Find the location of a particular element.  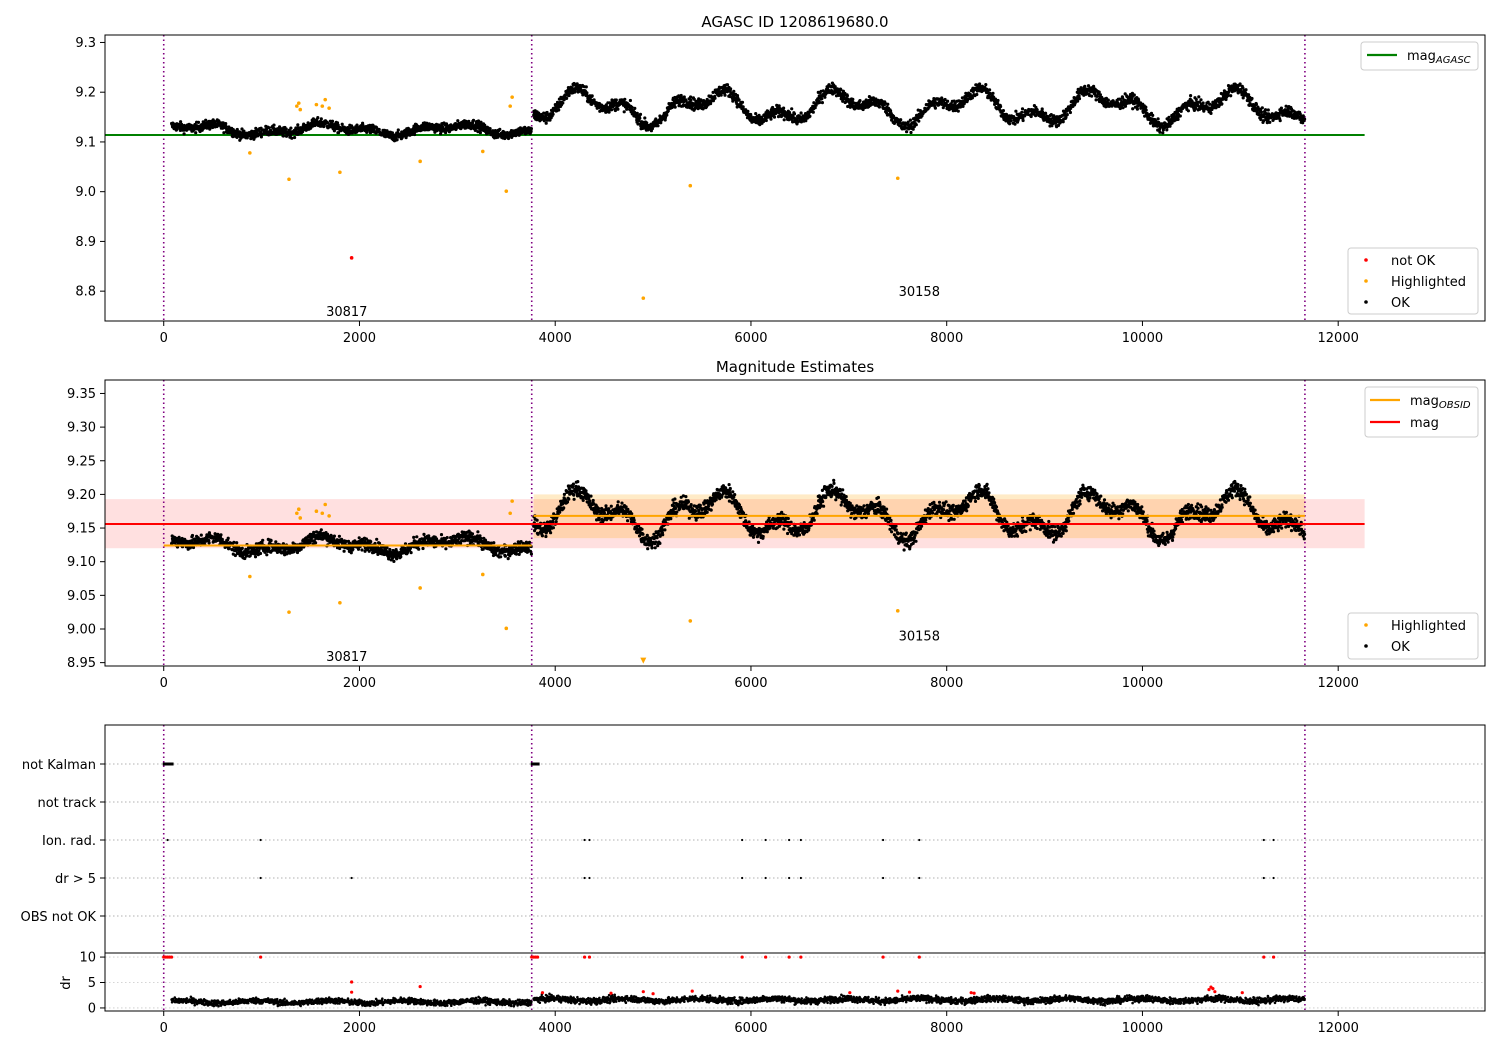

y-tick-label: 9.30 is located at coordinates (81, 428).